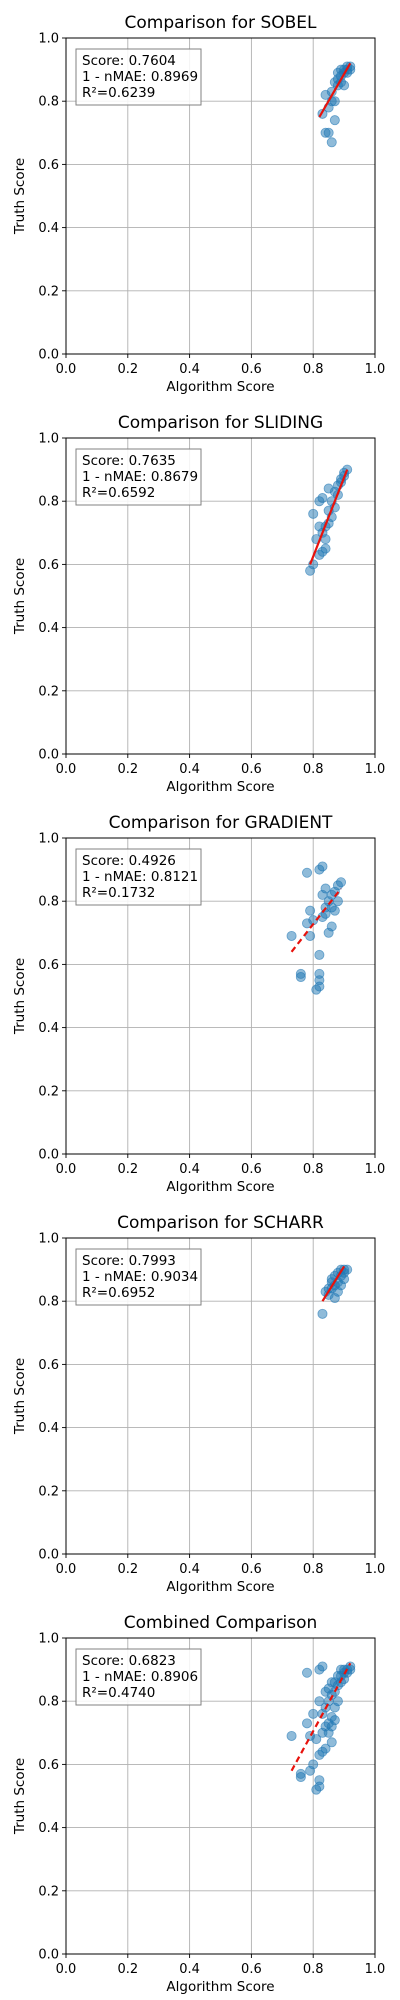 The width and height of the screenshot is (400, 2000). Describe the element at coordinates (220, 1223) in the screenshot. I see `chart-title: Comparison for SCHARR` at that location.